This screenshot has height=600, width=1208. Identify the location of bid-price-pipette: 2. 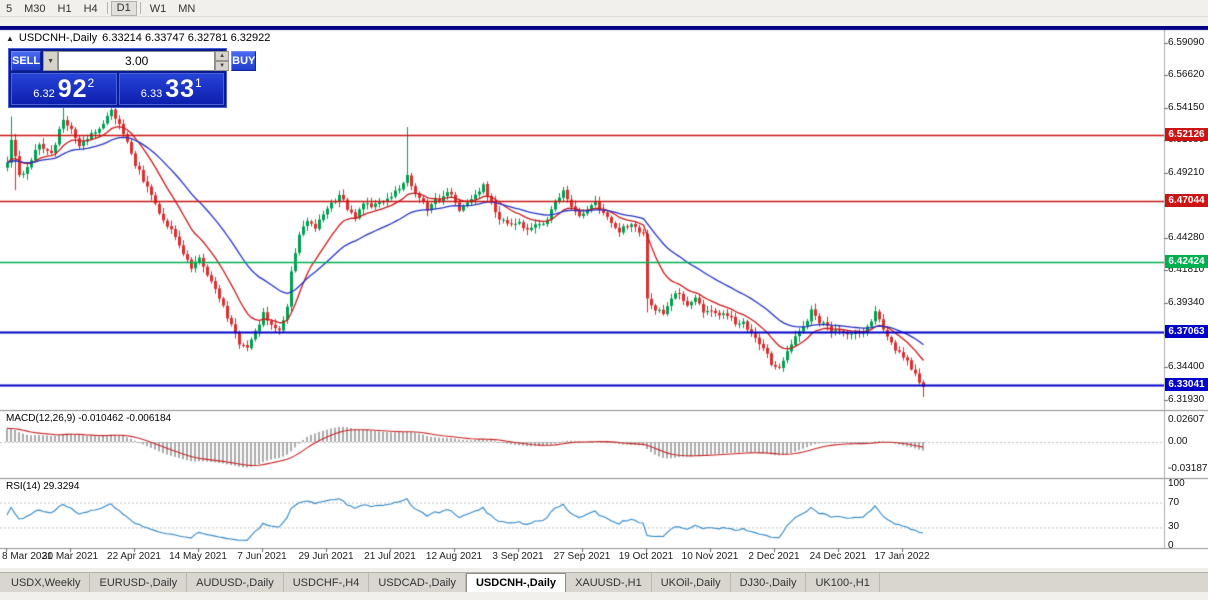
(91, 83).